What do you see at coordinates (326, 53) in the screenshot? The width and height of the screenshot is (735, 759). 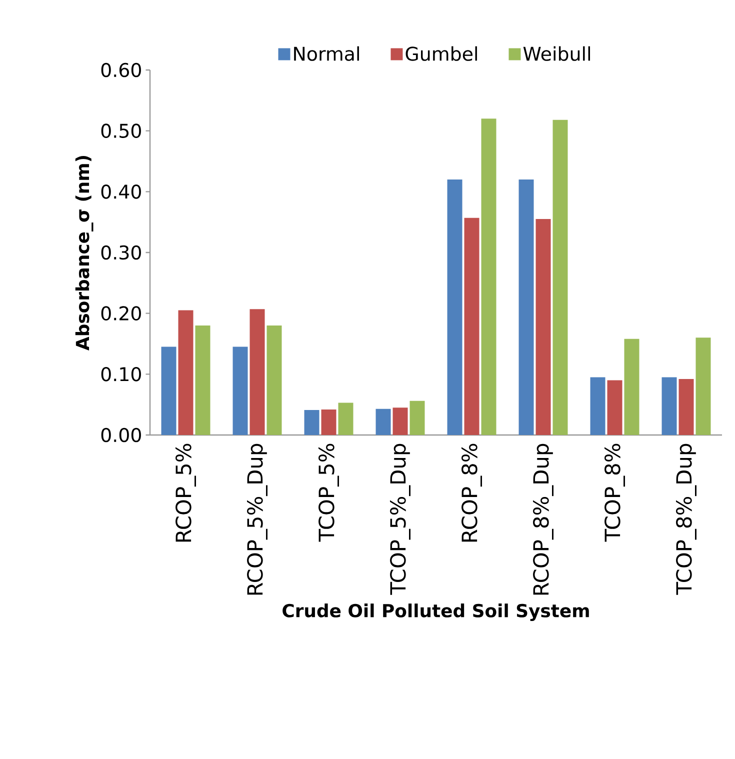 I see `legend-label: Normal` at bounding box center [326, 53].